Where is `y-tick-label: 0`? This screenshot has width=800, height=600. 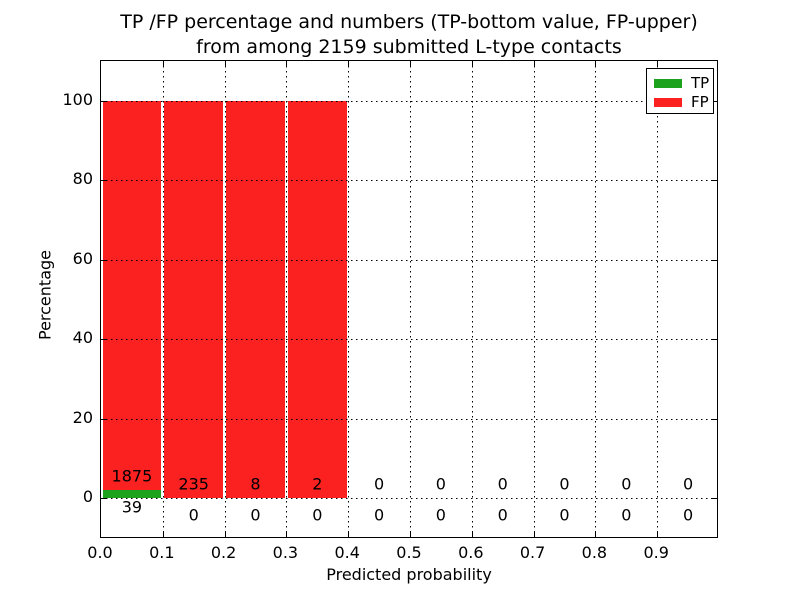
y-tick-label: 0 is located at coordinates (87, 496).